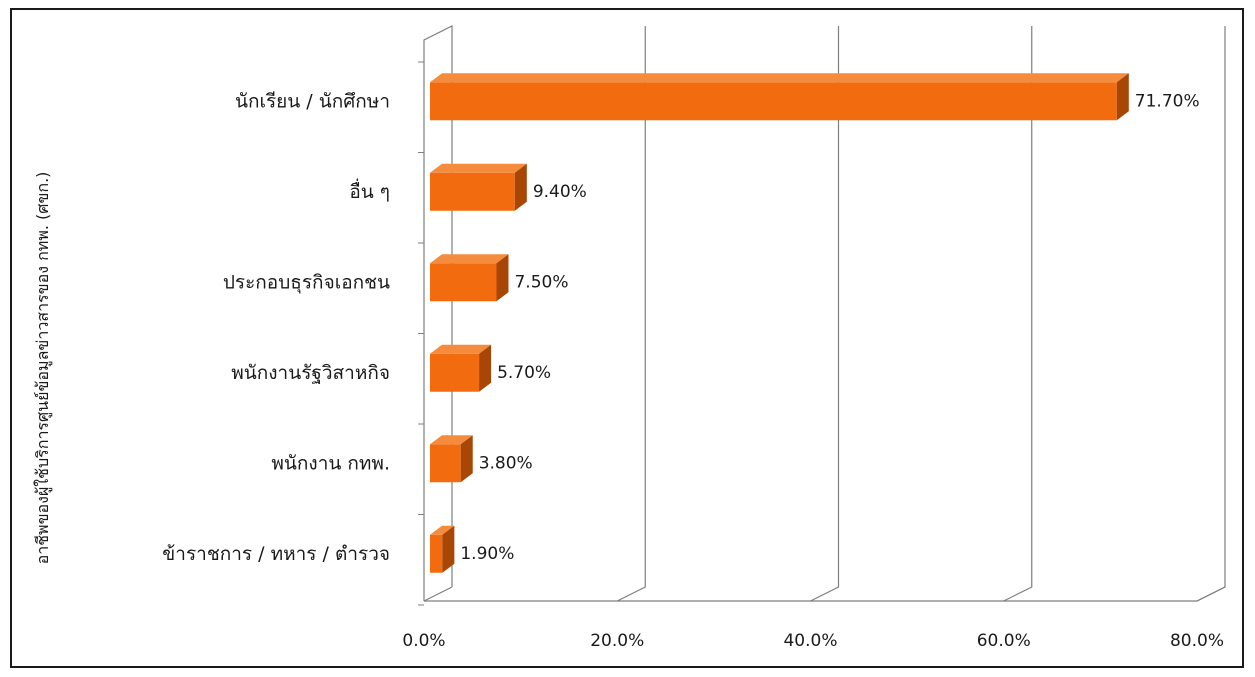 This screenshot has width=1255, height=677. Describe the element at coordinates (1004, 641) in the screenshot. I see `x-tick-label: 60.0%` at that location.